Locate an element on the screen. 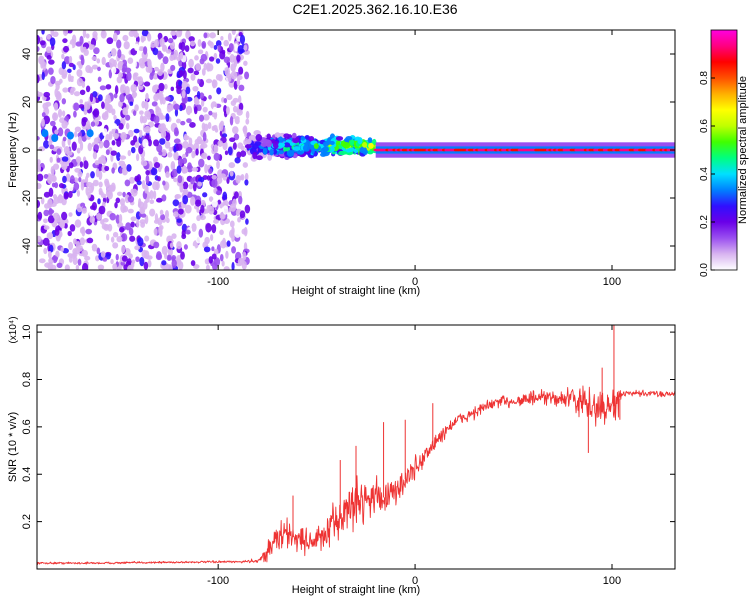 This screenshot has height=600, width=750. y-tick-label: 0.6 is located at coordinates (27, 426).